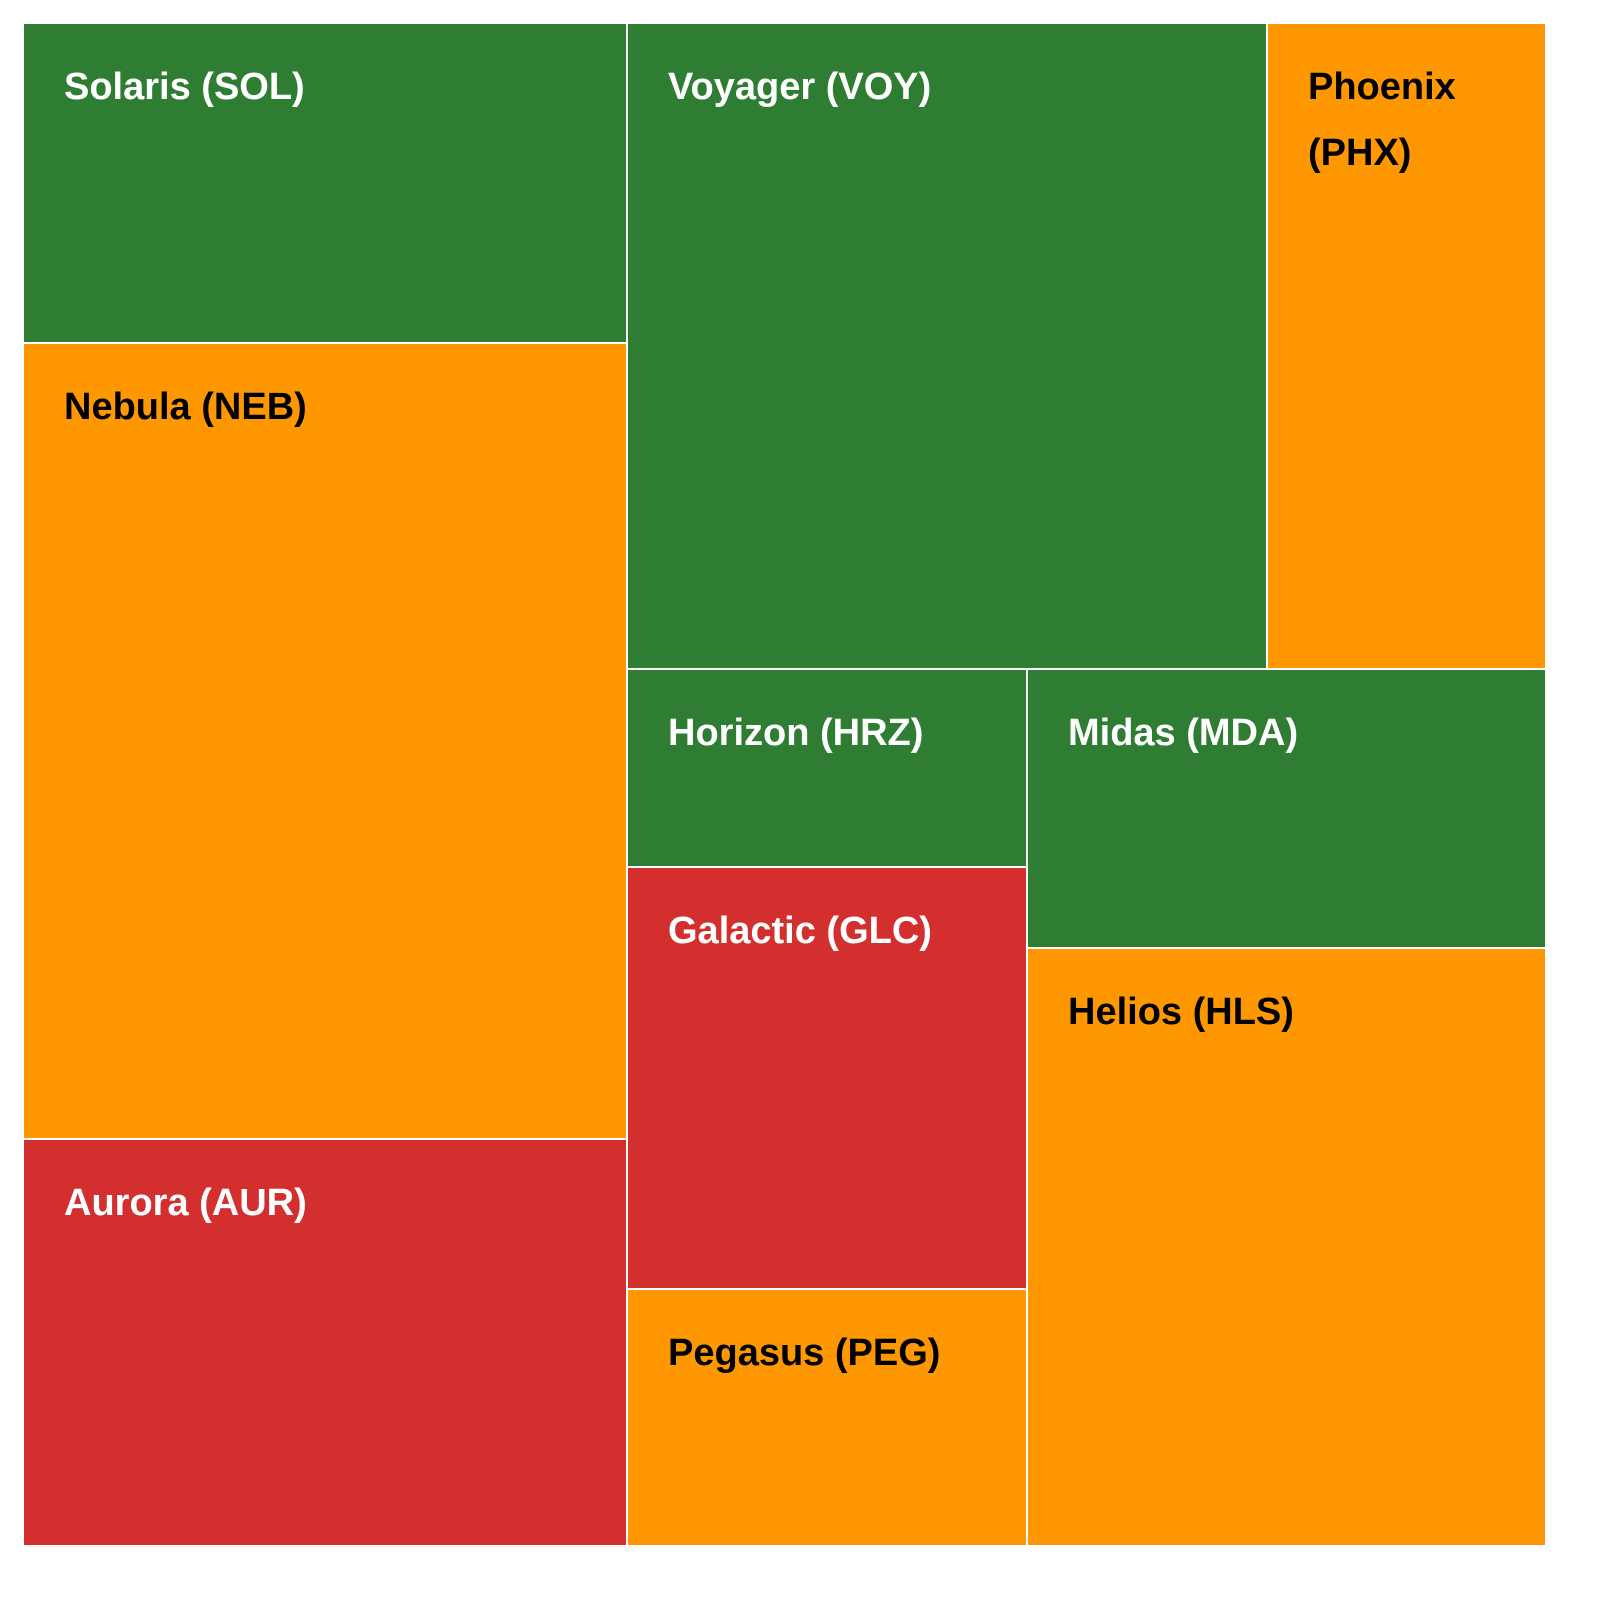 The image size is (1600, 1600). Describe the element at coordinates (804, 1353) in the screenshot. I see `treemap-tile-label: Pegasus (PEG)` at that location.